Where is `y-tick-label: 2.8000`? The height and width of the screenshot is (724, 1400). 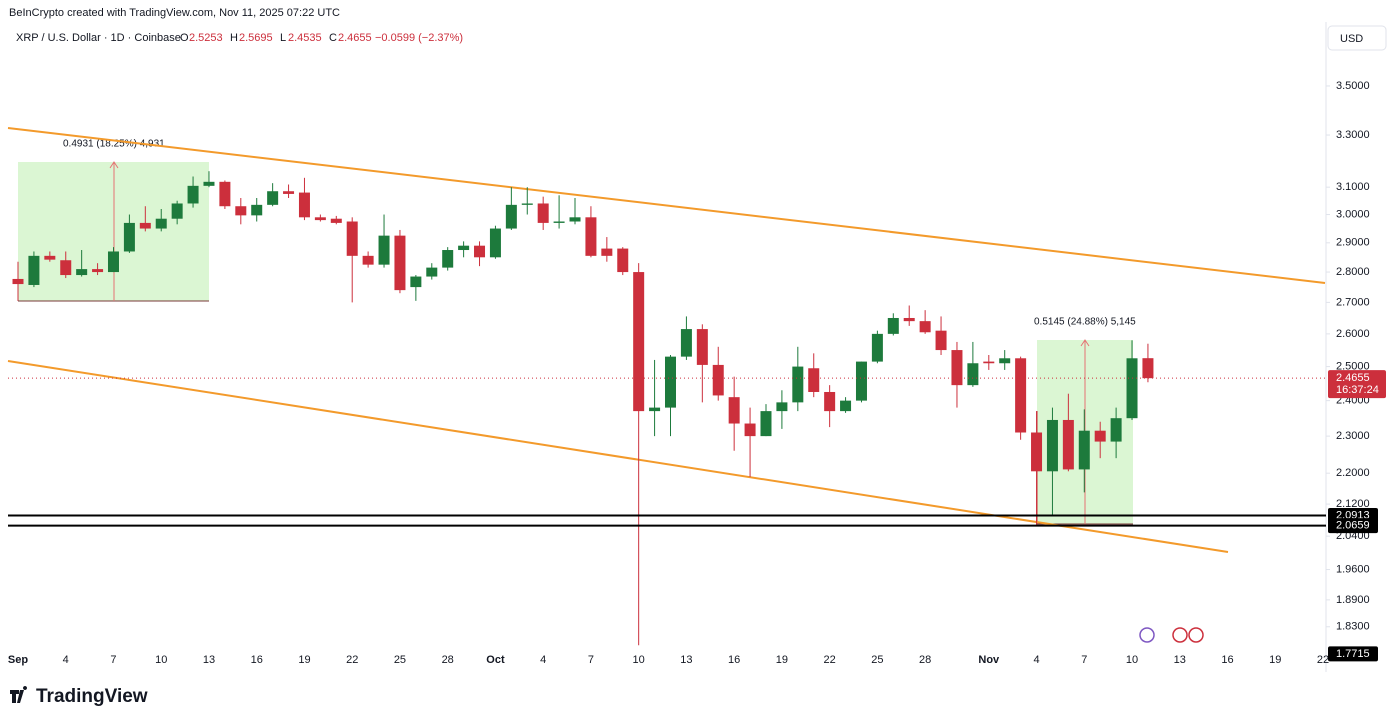 y-tick-label: 2.8000 is located at coordinates (1353, 272).